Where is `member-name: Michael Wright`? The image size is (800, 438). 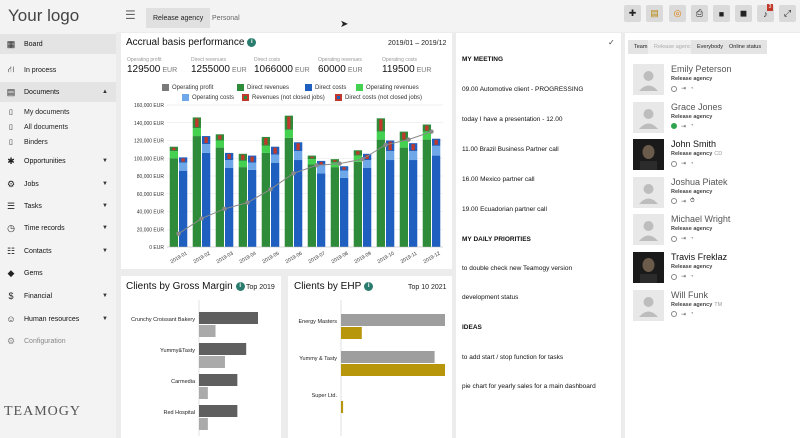 member-name: Michael Wright is located at coordinates (701, 219).